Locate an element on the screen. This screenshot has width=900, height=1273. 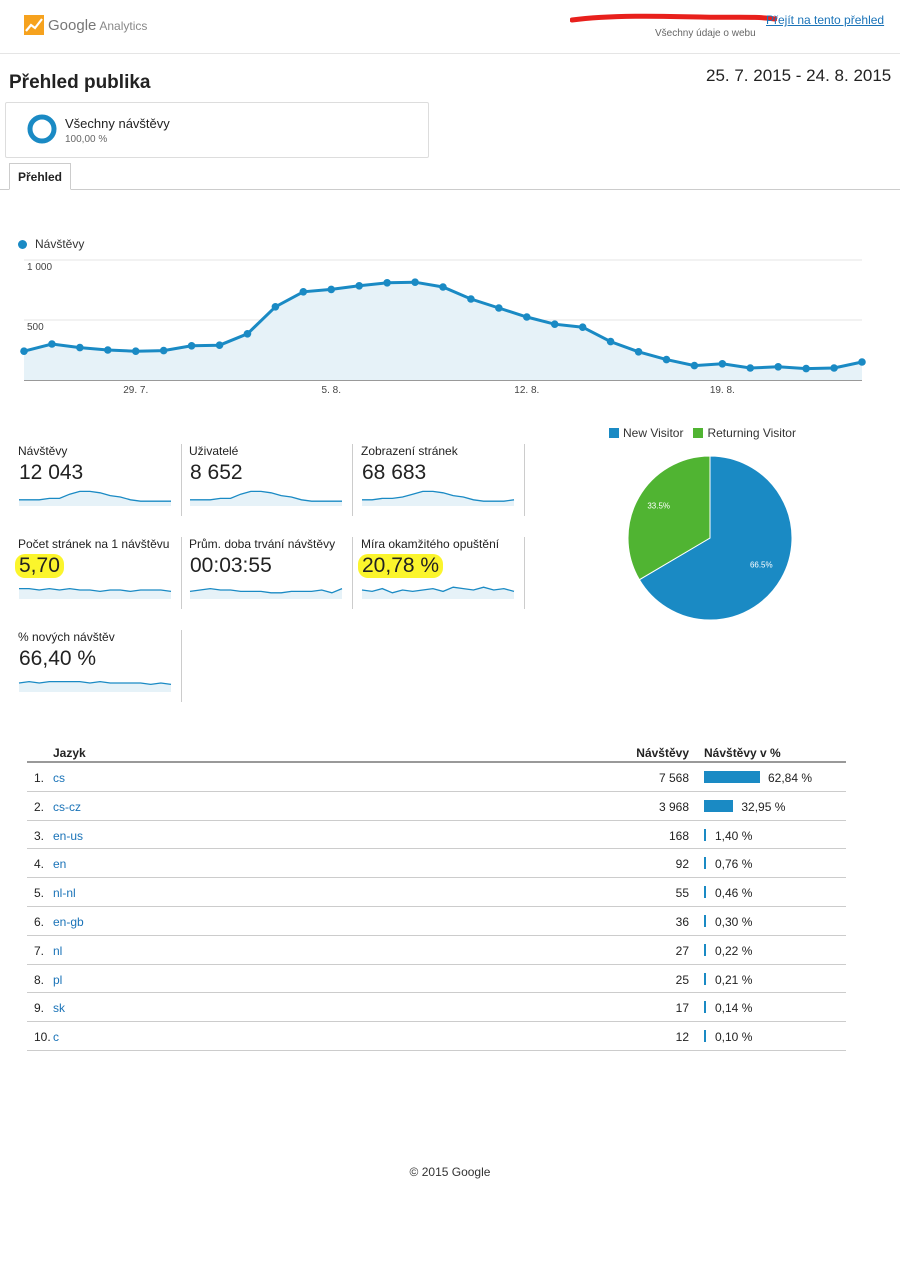
row-language-link: nl is located at coordinates (58, 950).